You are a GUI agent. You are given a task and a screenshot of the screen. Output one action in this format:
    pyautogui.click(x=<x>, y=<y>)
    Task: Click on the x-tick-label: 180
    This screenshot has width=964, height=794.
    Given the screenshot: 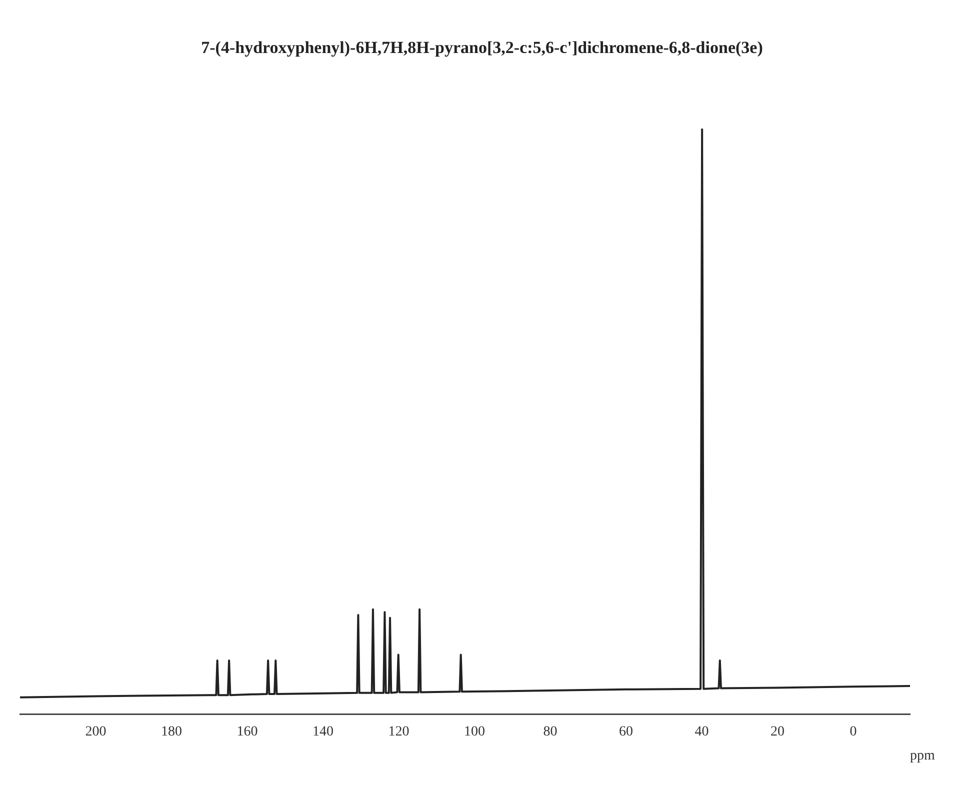 What is the action you would take?
    pyautogui.click(x=171, y=732)
    